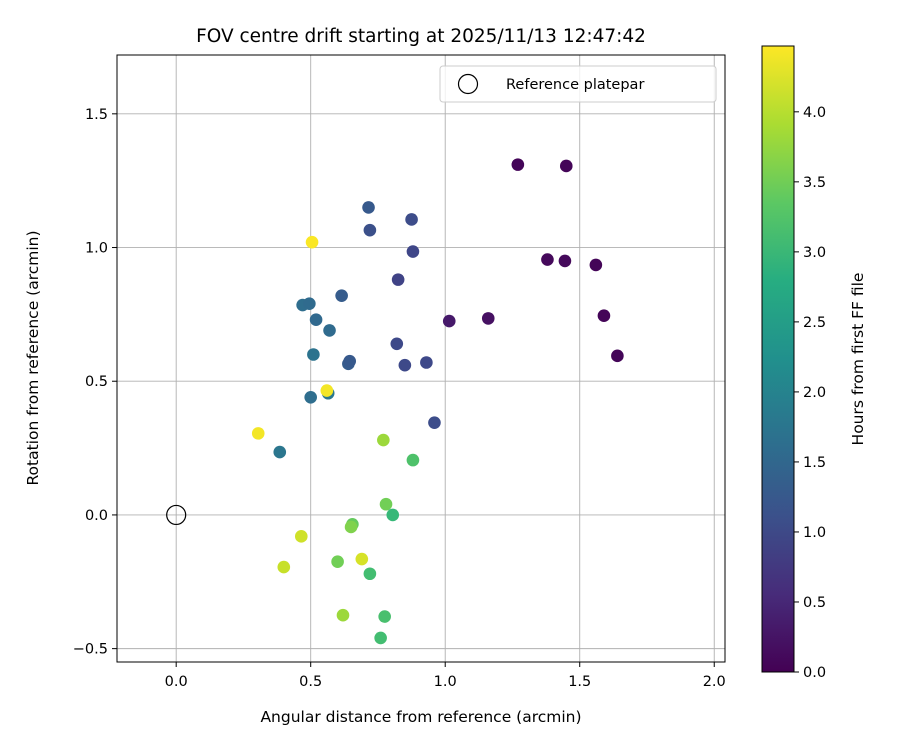 This screenshot has width=900, height=750. What do you see at coordinates (96, 249) in the screenshot?
I see `y-tick-label: 1.0` at bounding box center [96, 249].